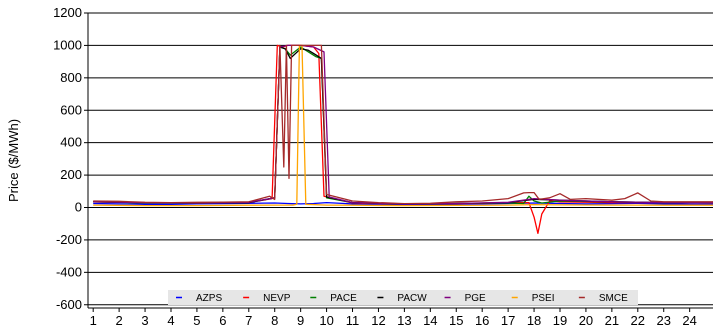 The width and height of the screenshot is (717, 335). Describe the element at coordinates (274, 320) in the screenshot. I see `x-tick-label: 8` at that location.